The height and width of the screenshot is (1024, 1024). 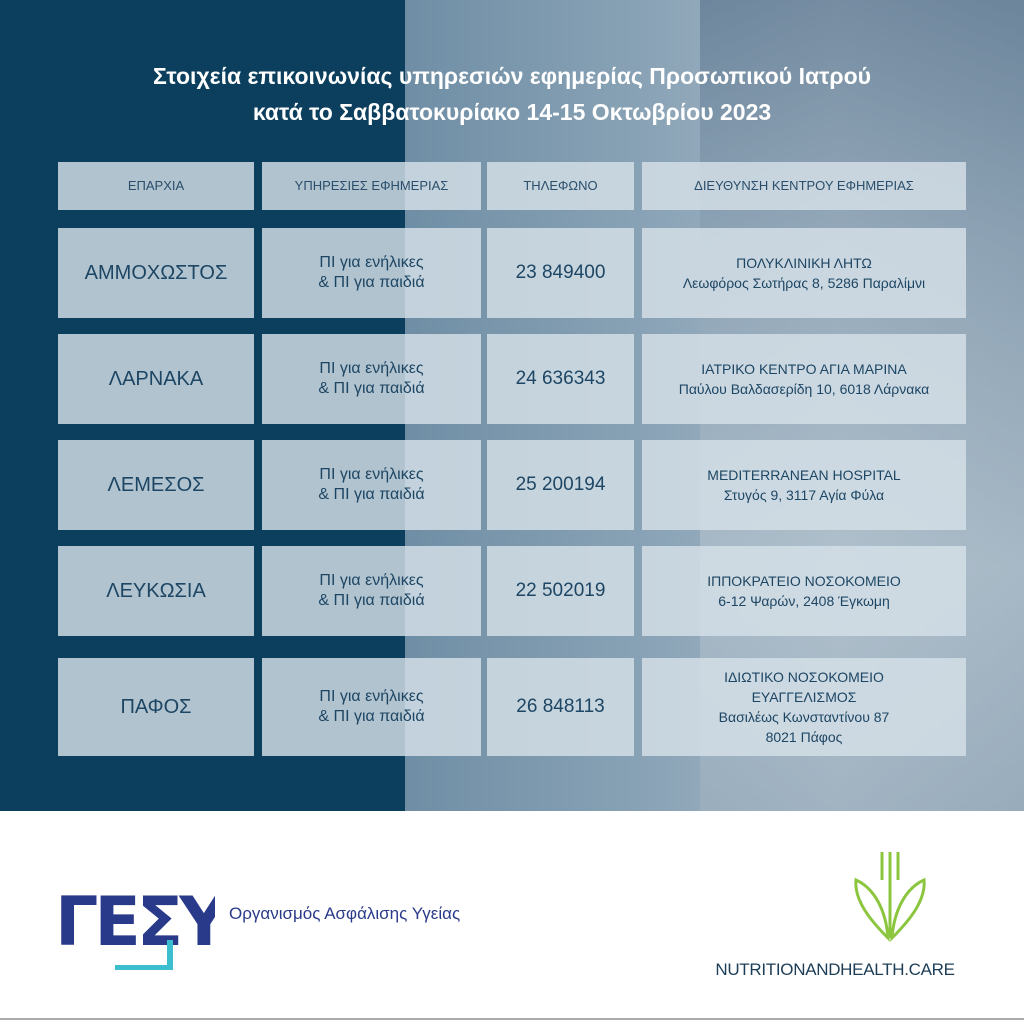 What do you see at coordinates (804, 697) in the screenshot?
I see `address-line: ΕΥΑΓΓΕΛΙΣΜΟΣ` at bounding box center [804, 697].